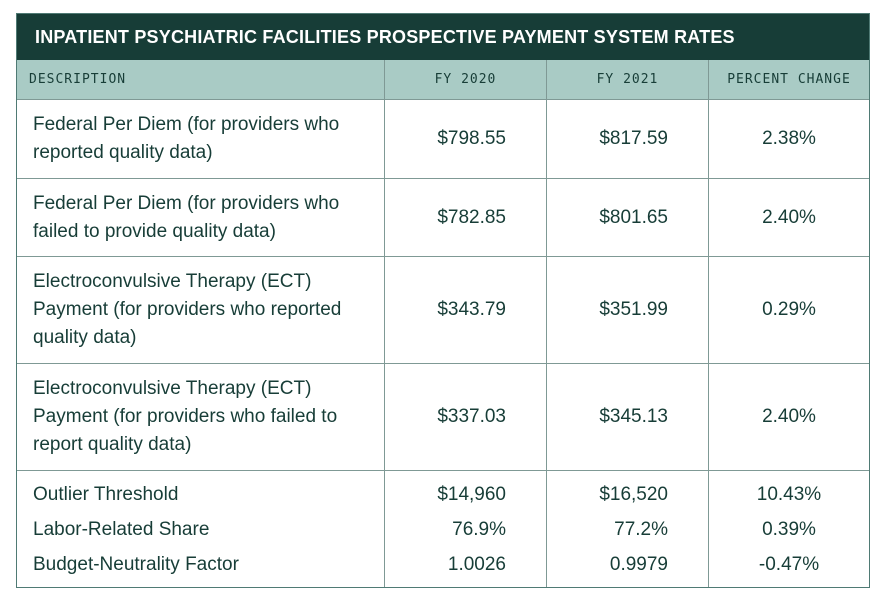  I want to click on header-percent-change: PERCENT CHANGE, so click(789, 80).